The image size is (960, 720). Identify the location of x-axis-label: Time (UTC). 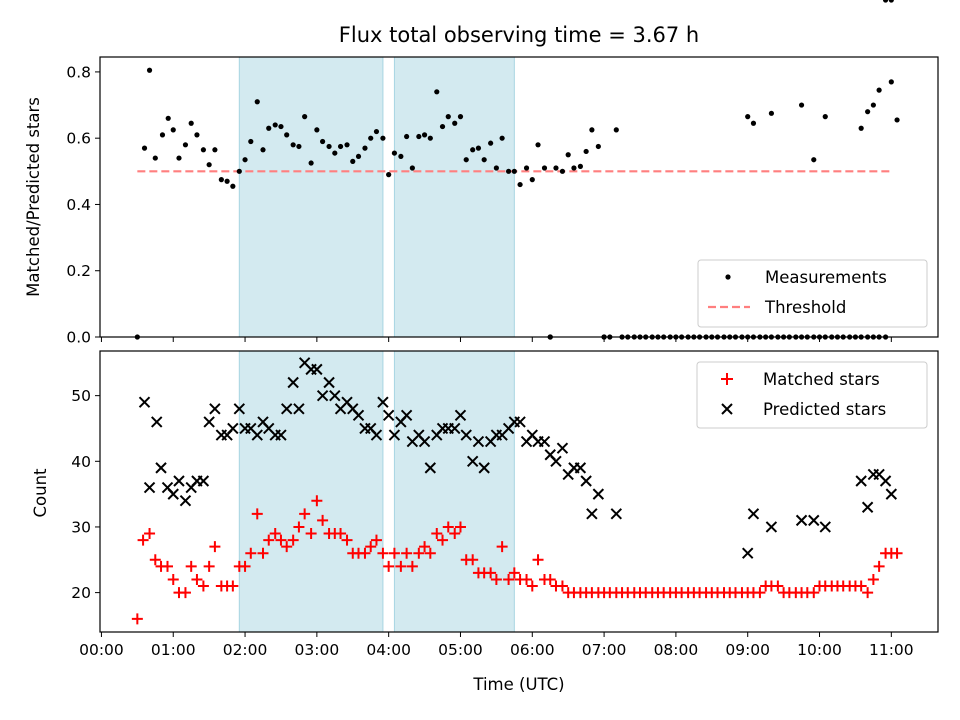
(518, 684).